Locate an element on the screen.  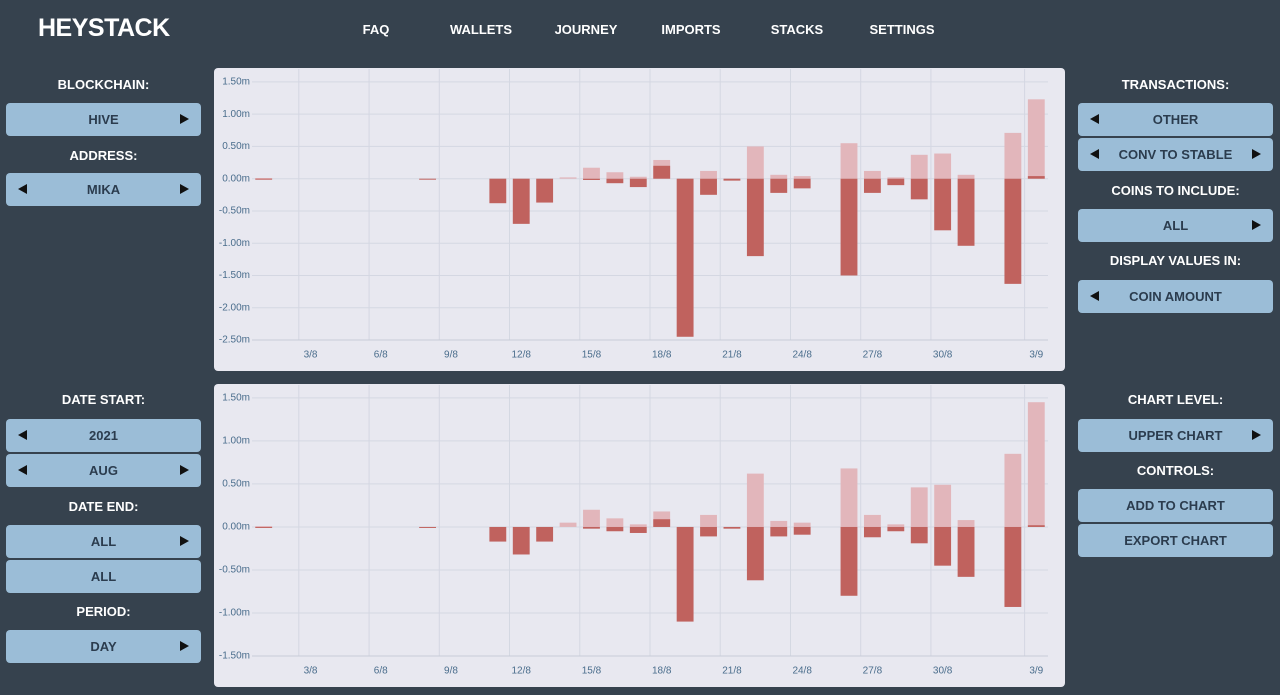
nav-item: IMPORTS is located at coordinates (691, 29).